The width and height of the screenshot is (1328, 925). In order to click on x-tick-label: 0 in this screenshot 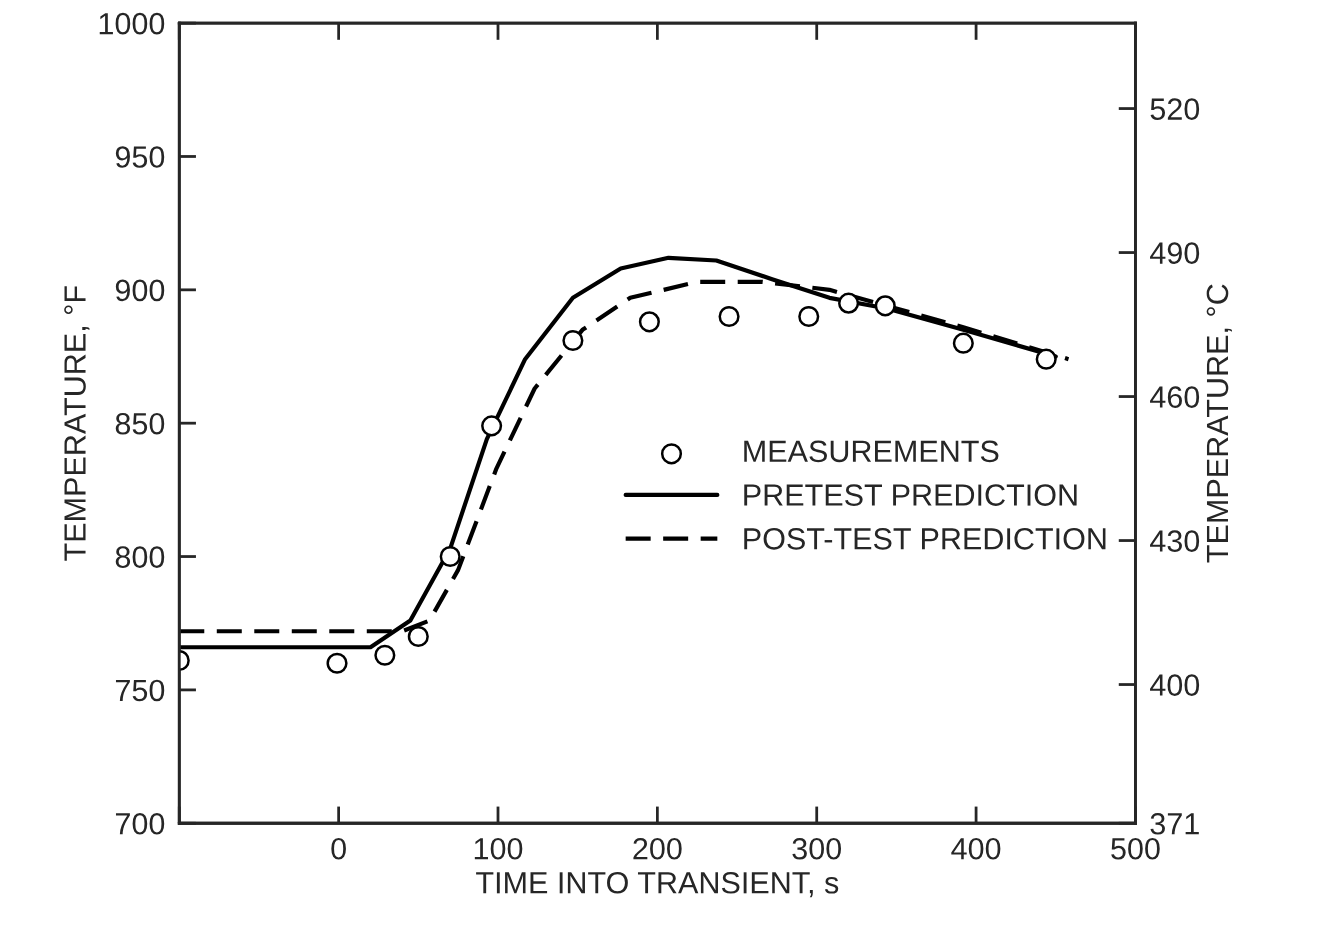, I will do `click(338, 848)`.